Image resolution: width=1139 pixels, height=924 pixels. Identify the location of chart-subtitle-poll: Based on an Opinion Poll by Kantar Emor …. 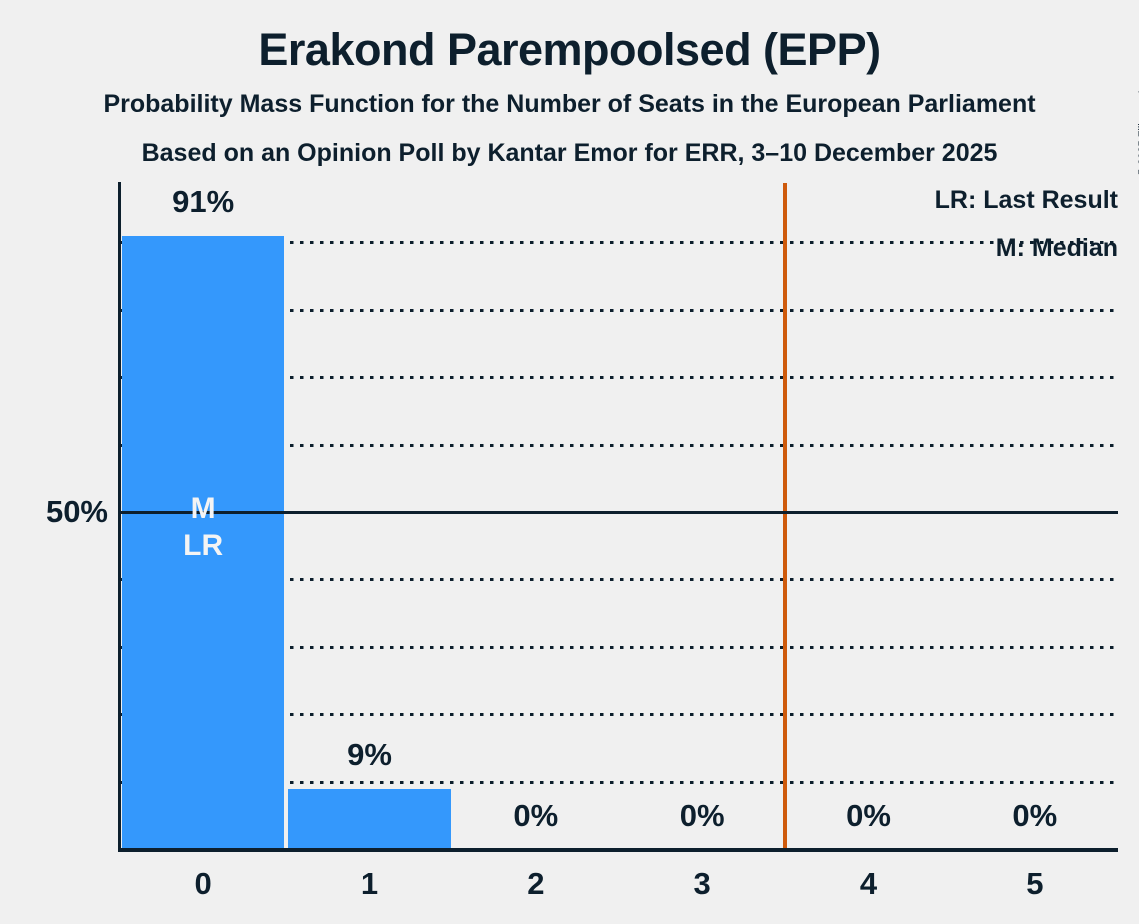
(569, 153).